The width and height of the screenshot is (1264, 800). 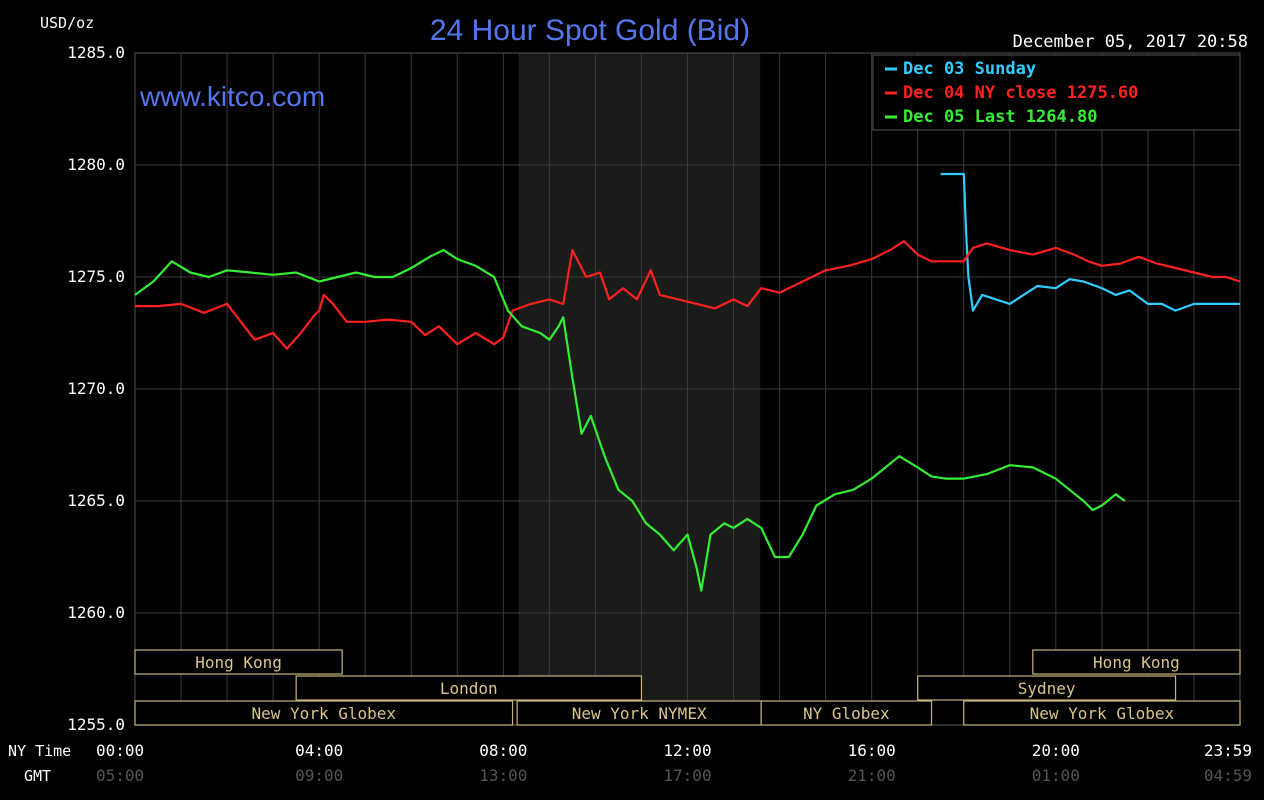 What do you see at coordinates (687, 750) in the screenshot?
I see `x-tick-label-ny: 12:00` at bounding box center [687, 750].